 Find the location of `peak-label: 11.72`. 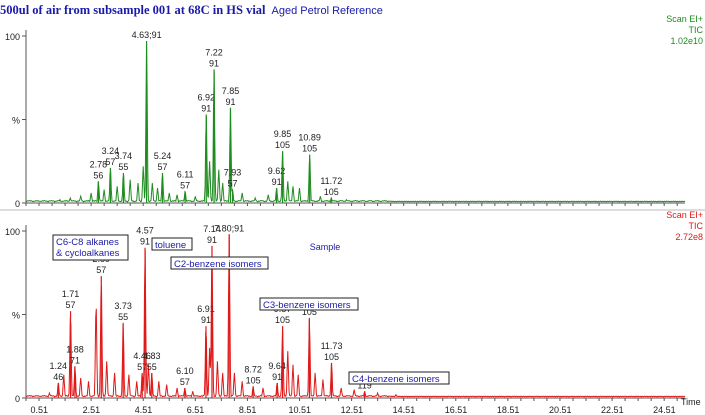

peak-label: 11.72 is located at coordinates (331, 181).